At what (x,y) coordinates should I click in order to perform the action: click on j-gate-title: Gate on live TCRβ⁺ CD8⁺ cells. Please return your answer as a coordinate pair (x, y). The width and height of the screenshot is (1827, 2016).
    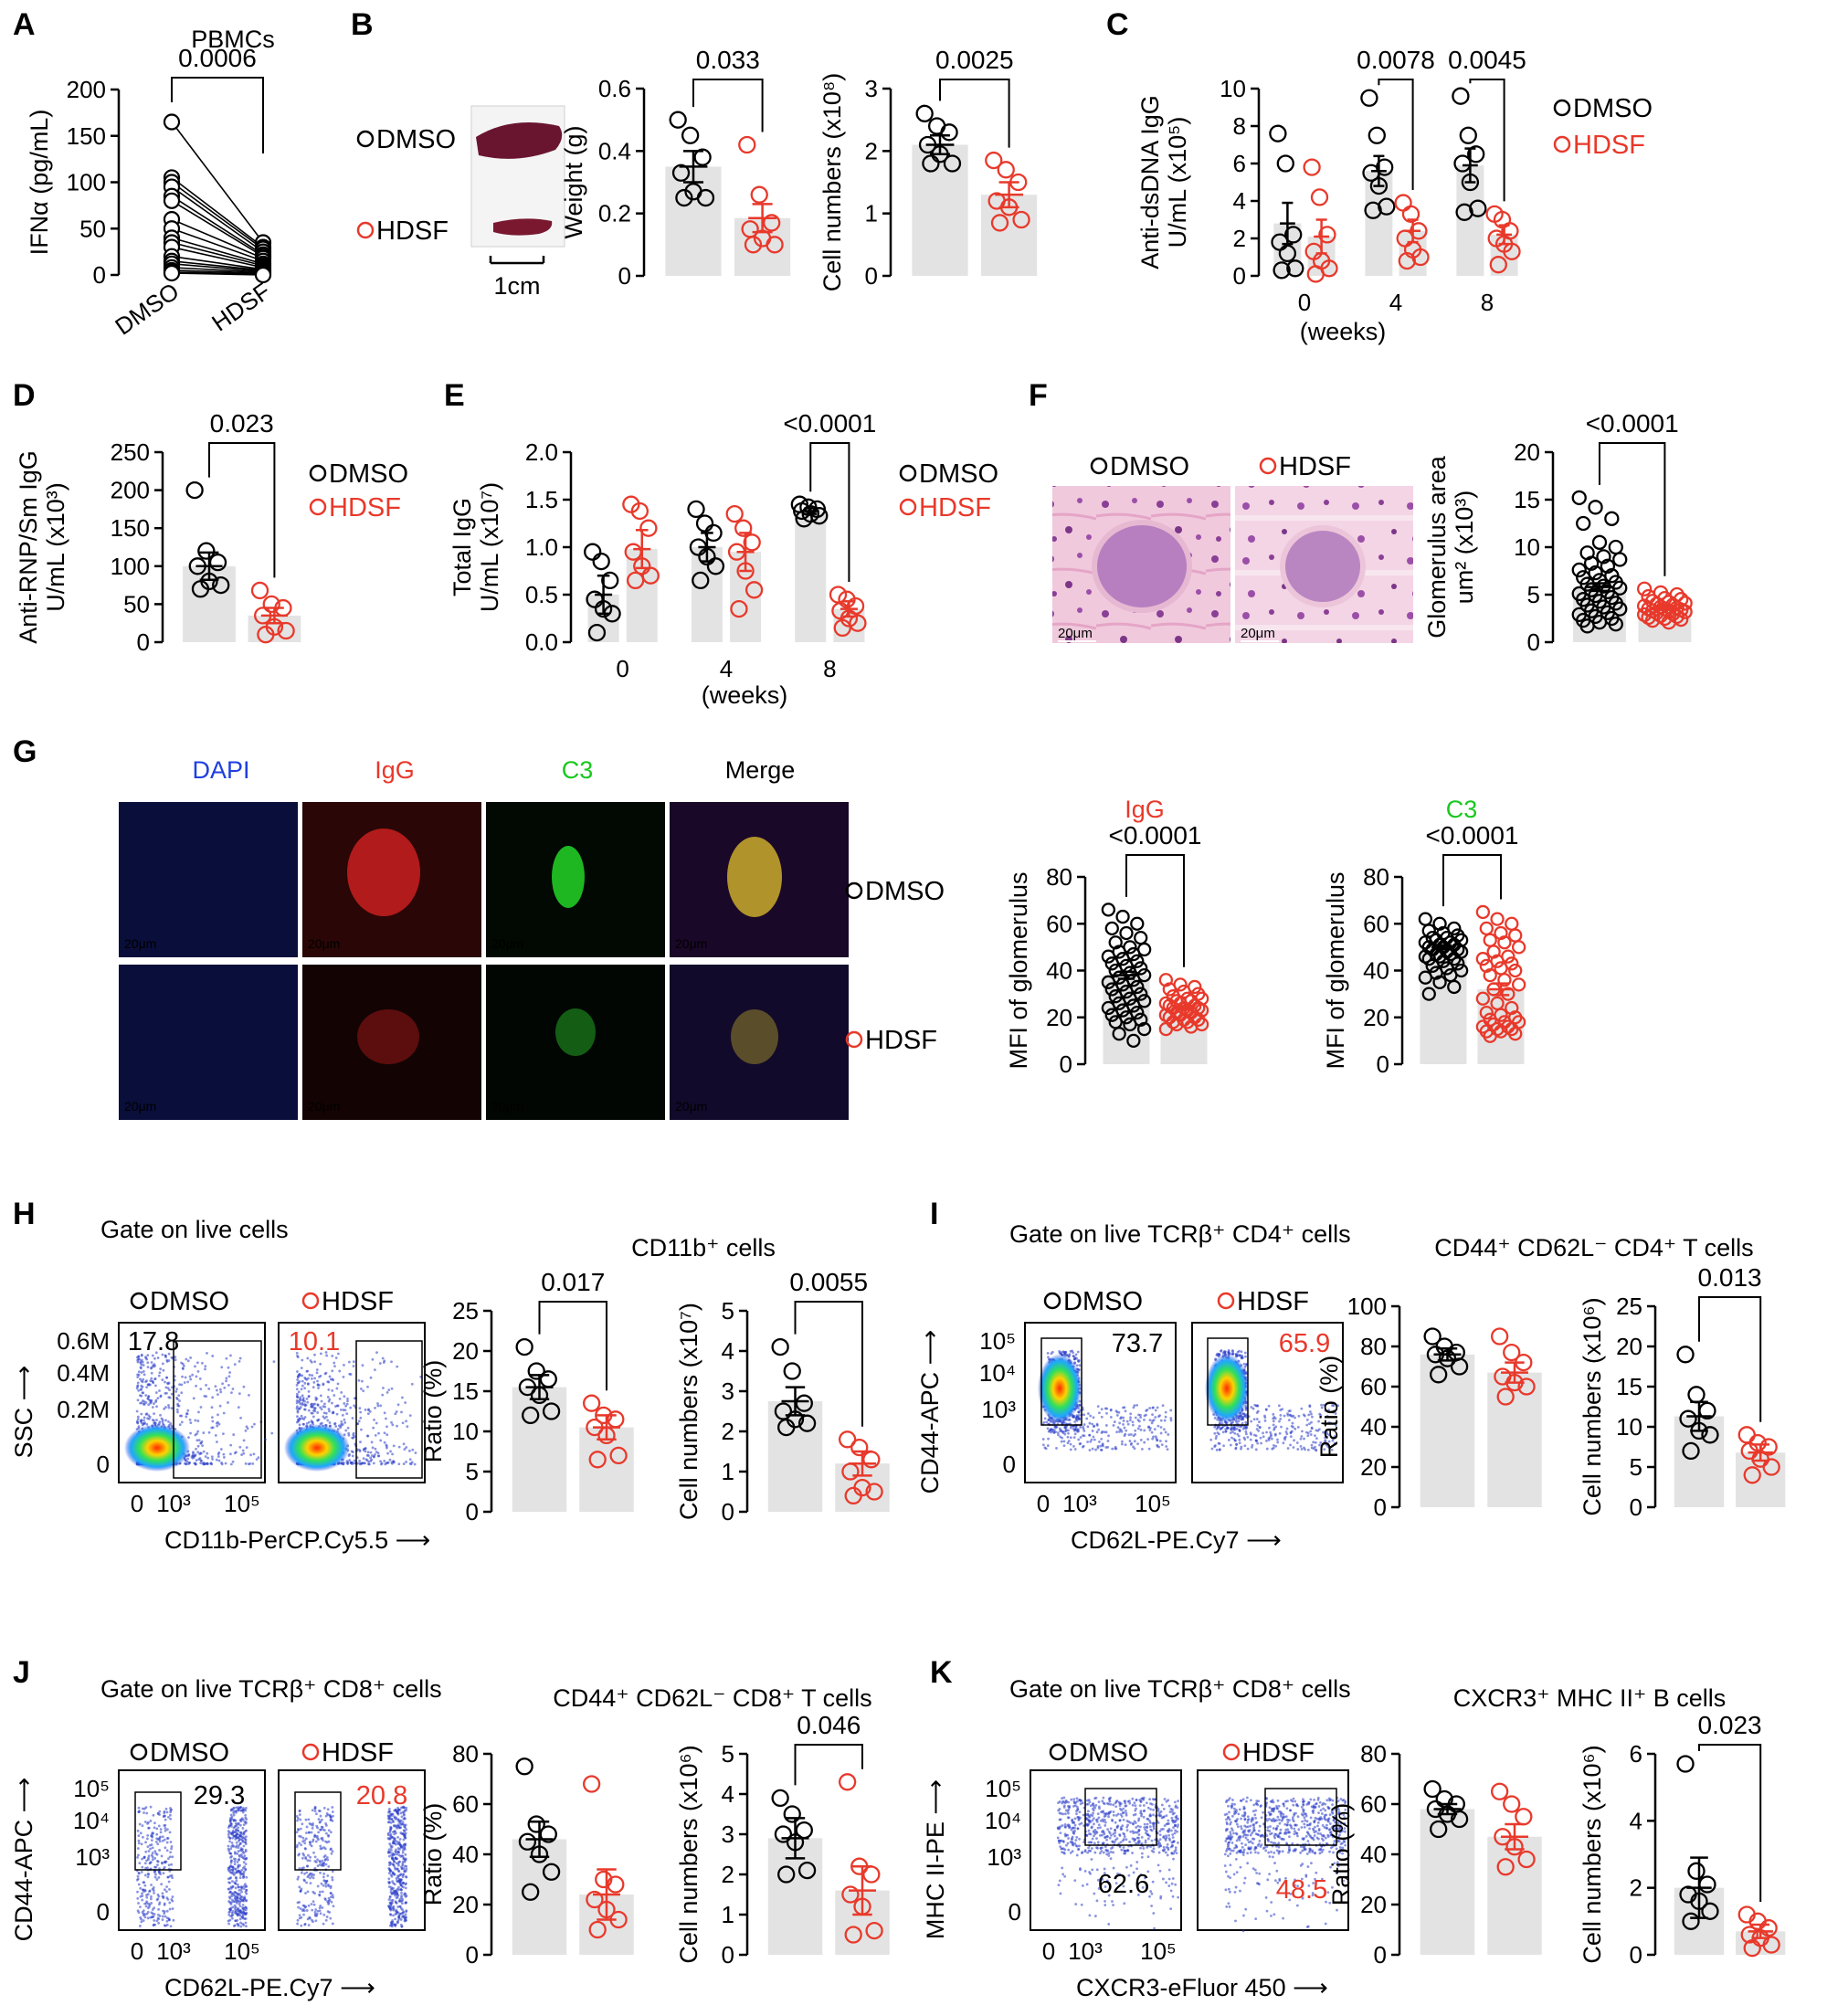
    Looking at the image, I should click on (271, 1689).